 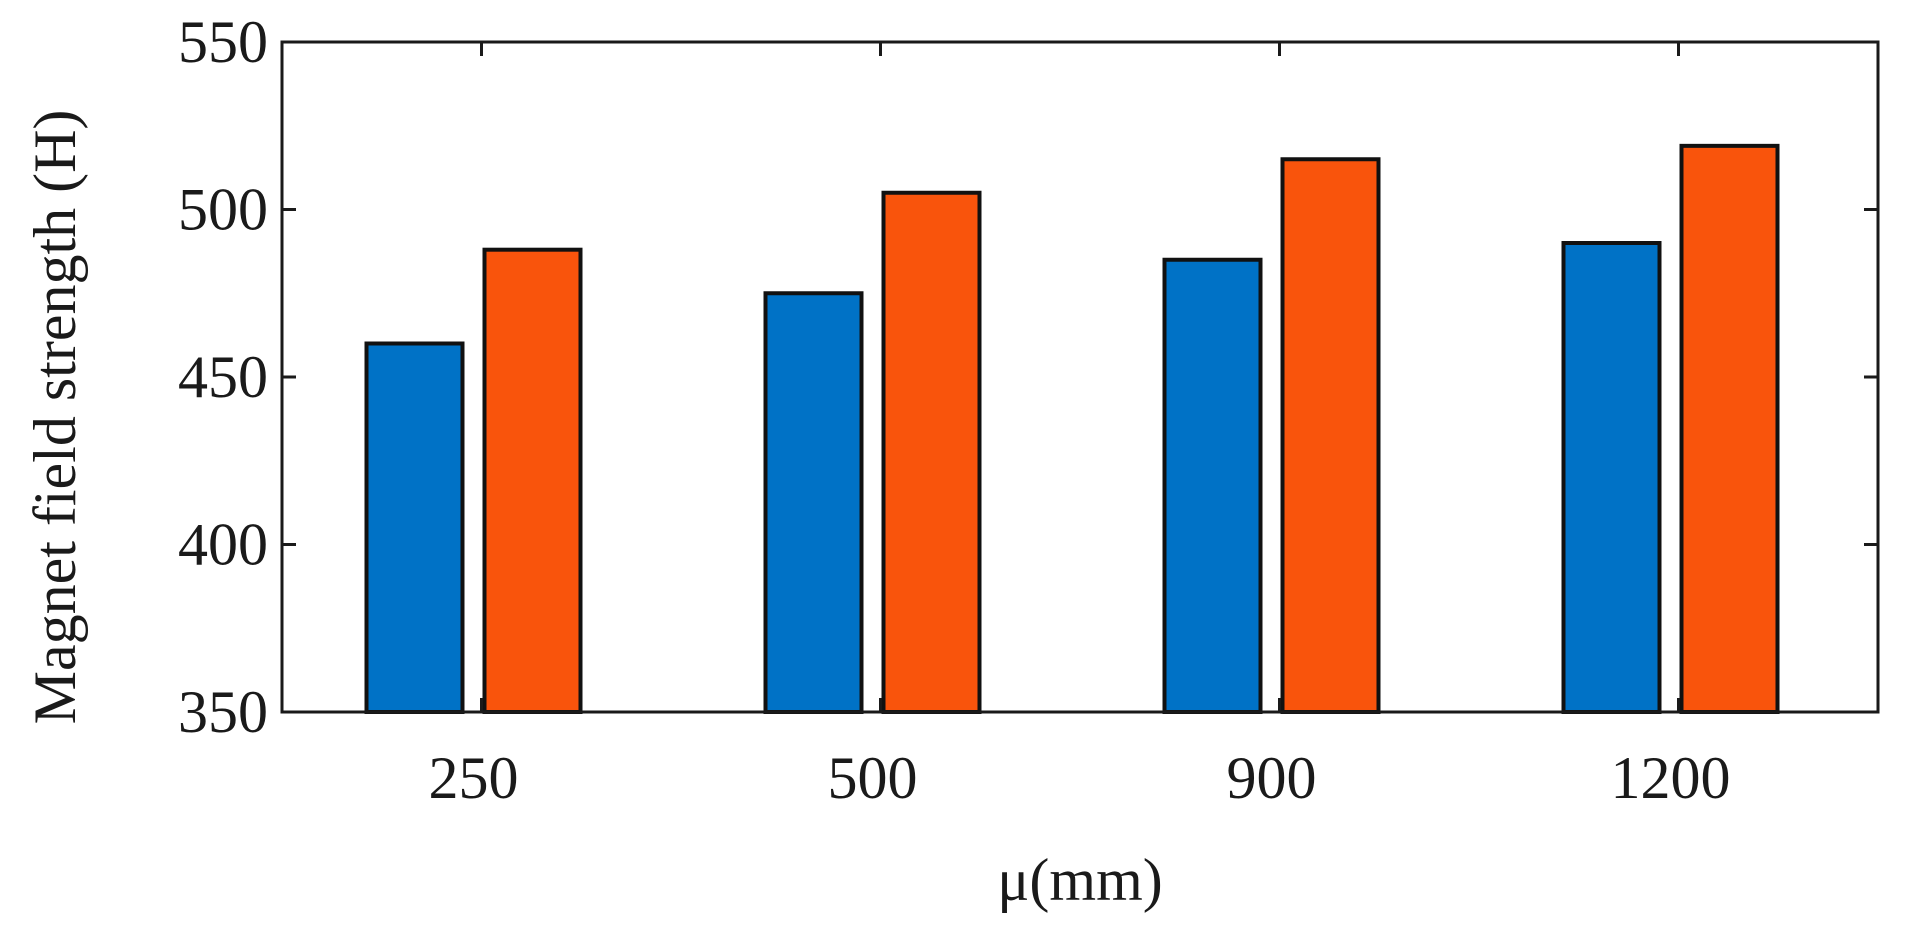 I want to click on y-tick-label-350: 350, so click(x=223, y=712).